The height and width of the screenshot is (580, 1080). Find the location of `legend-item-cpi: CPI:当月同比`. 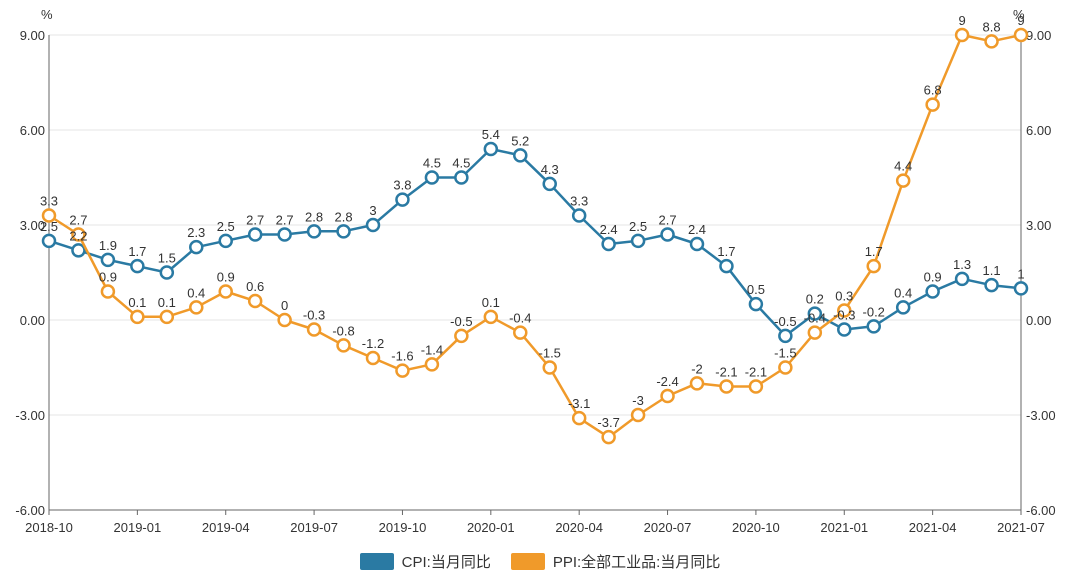

legend-item-cpi: CPI:当月同比 is located at coordinates (425, 561).